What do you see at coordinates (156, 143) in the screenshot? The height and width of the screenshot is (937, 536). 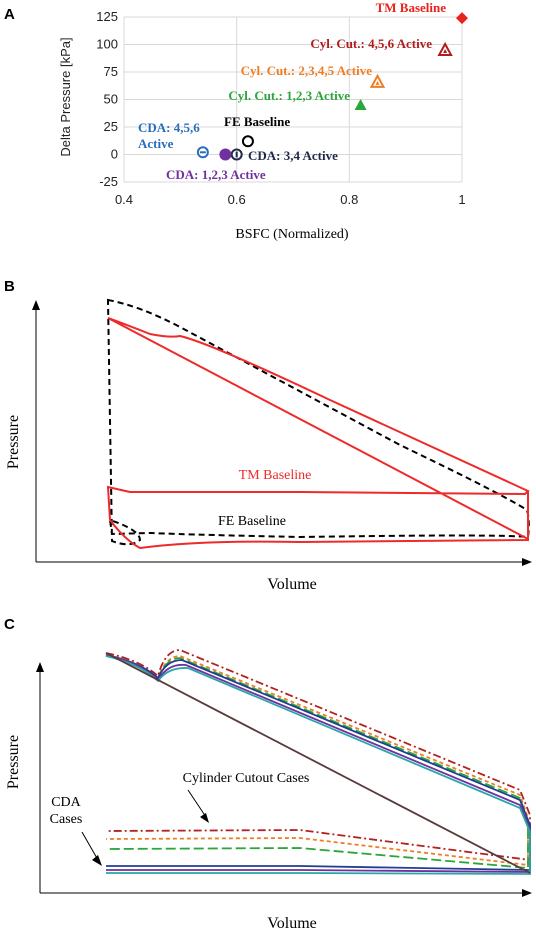 I see `annotation-cda-456-line2: Active` at bounding box center [156, 143].